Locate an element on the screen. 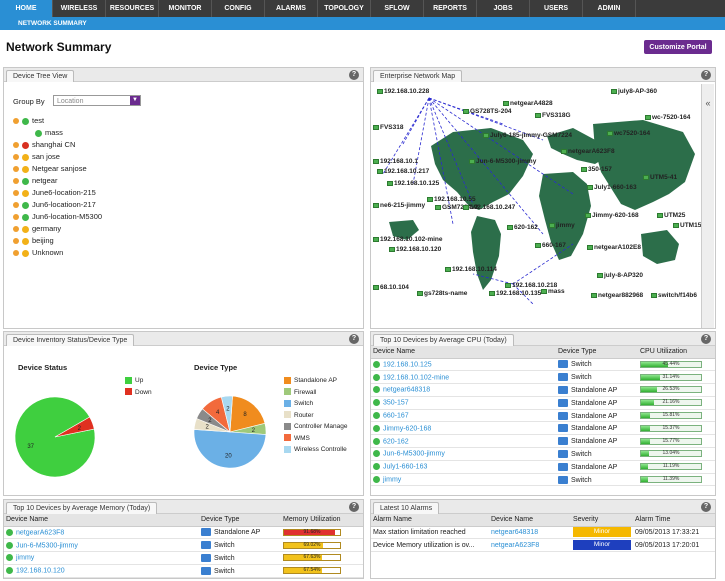  map-device: UTM150 is located at coordinates (687, 225).